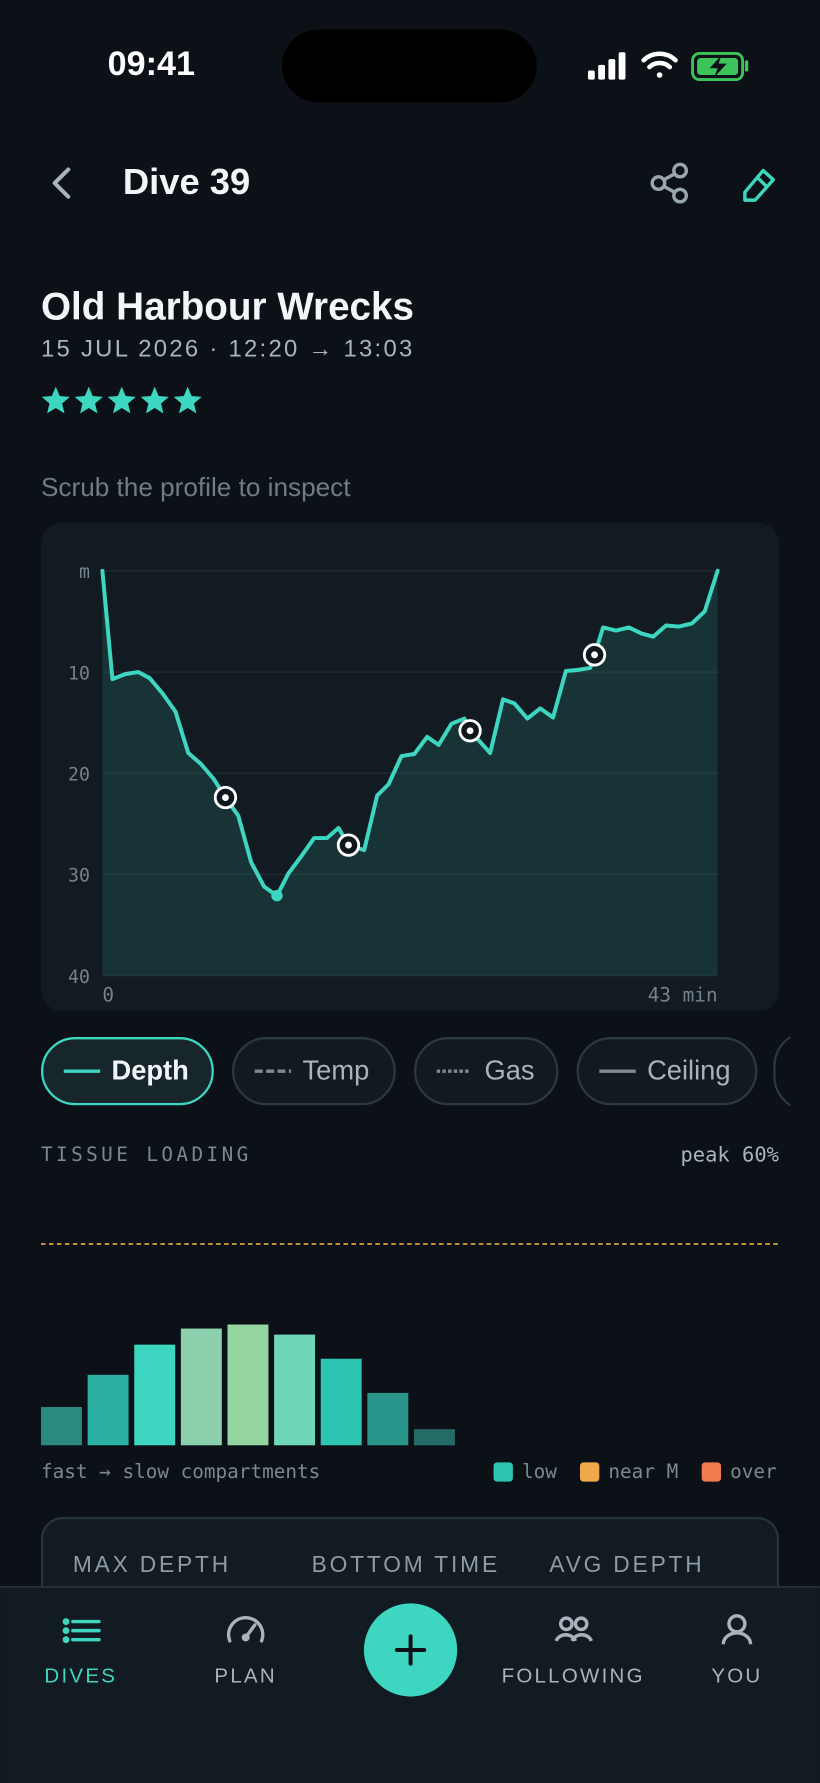  I want to click on battery-icon, so click(720, 67).